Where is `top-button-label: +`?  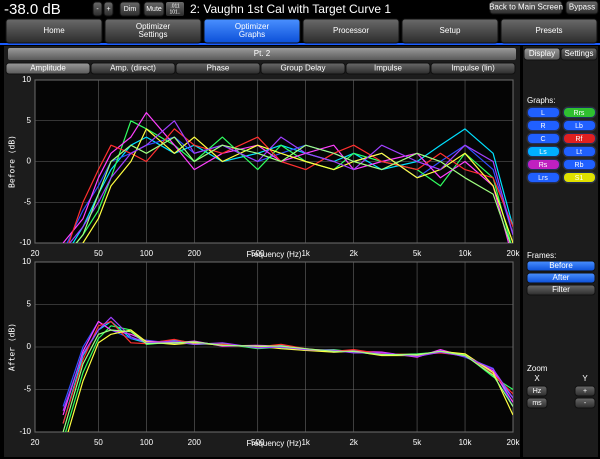 top-button-label: + is located at coordinates (108, 9).